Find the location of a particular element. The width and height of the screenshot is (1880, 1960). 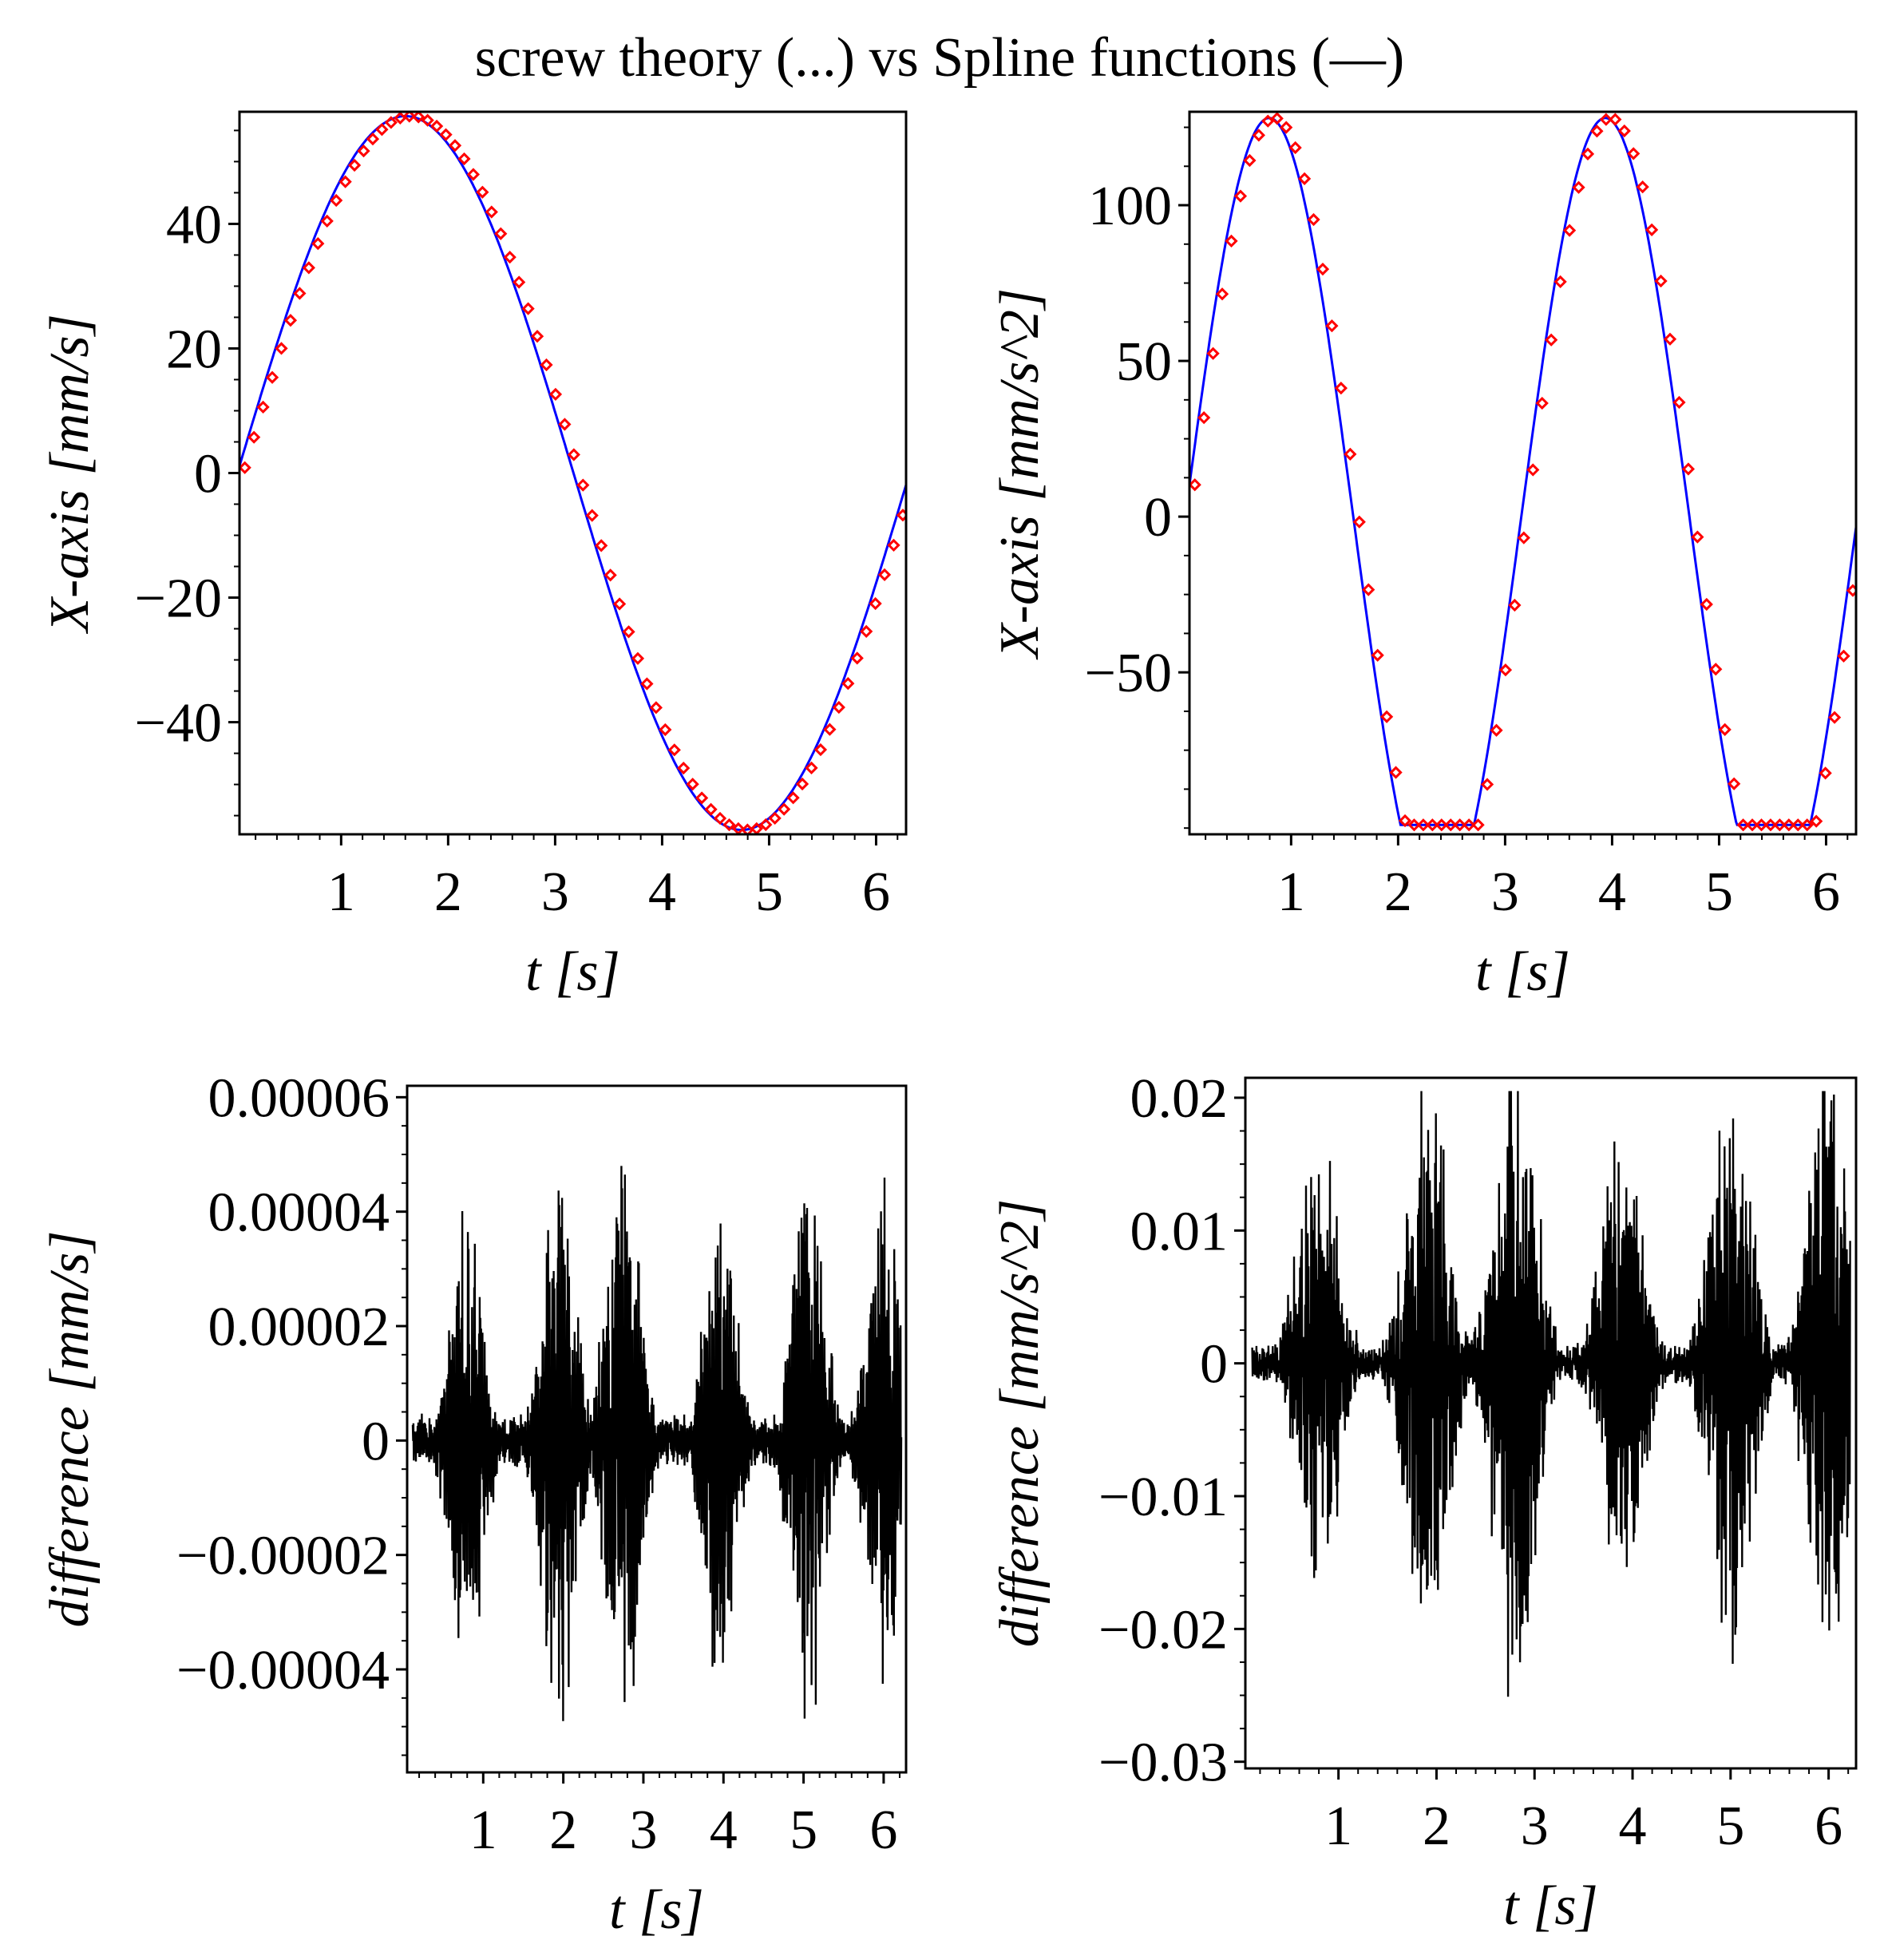

x-tick-label: 5 is located at coordinates (1730, 1827).